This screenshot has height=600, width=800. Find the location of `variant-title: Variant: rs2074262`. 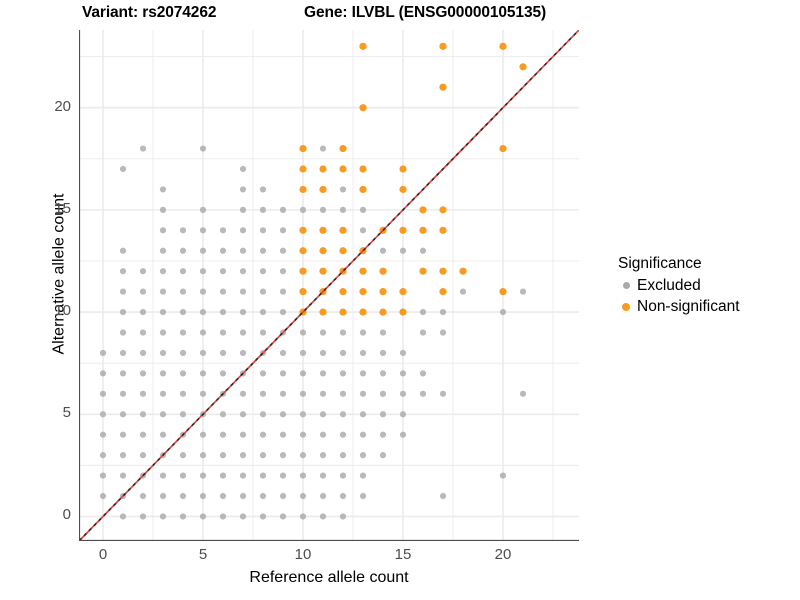

variant-title: Variant: rs2074262 is located at coordinates (149, 12).